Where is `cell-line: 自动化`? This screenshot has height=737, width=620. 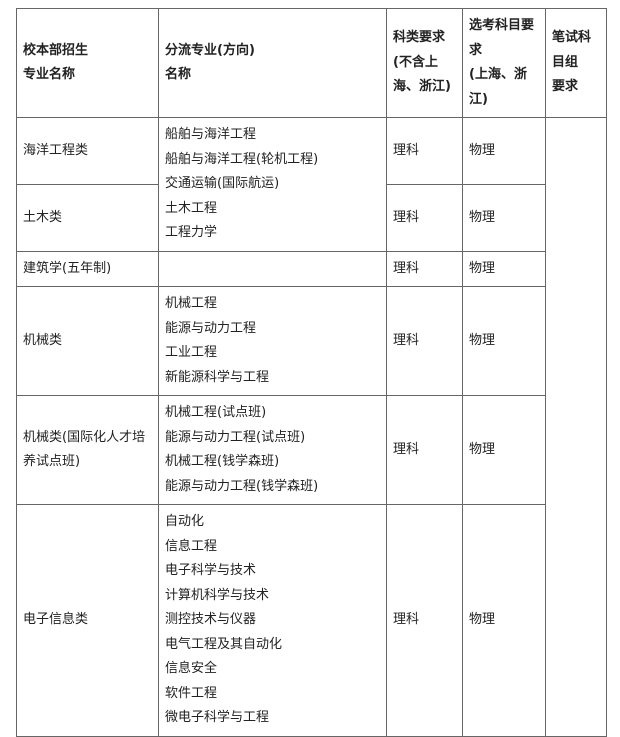 cell-line: 自动化 is located at coordinates (185, 522).